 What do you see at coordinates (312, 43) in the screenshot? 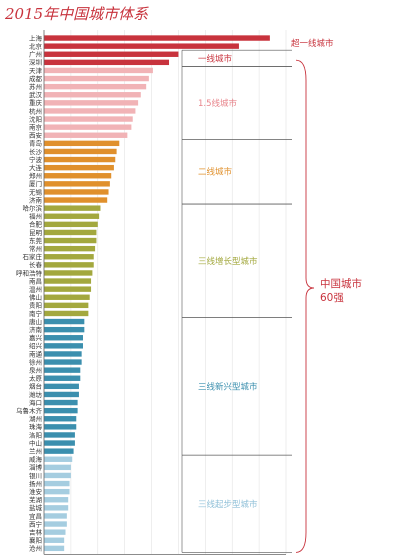
I see `tier-label: 超一线城市` at bounding box center [312, 43].